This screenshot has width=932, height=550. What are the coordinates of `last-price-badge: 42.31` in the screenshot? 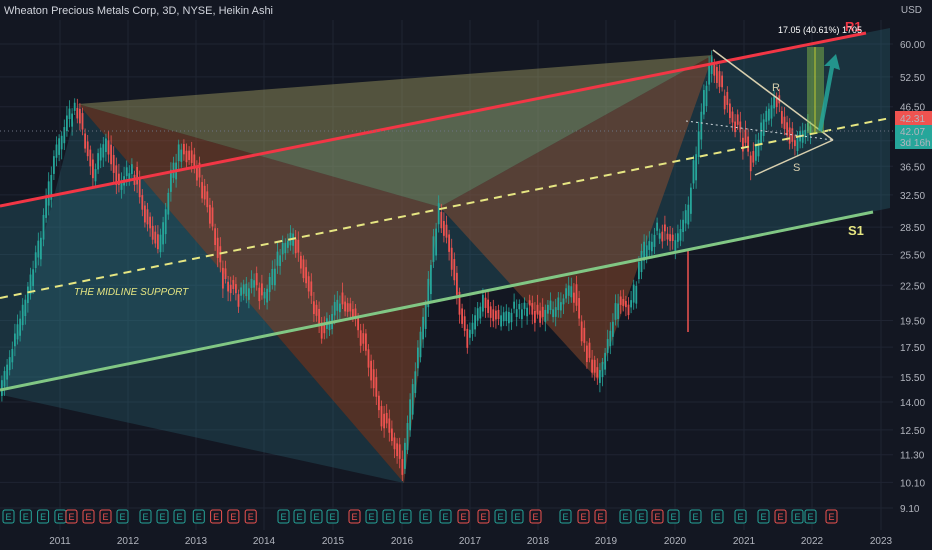 It's located at (913, 118).